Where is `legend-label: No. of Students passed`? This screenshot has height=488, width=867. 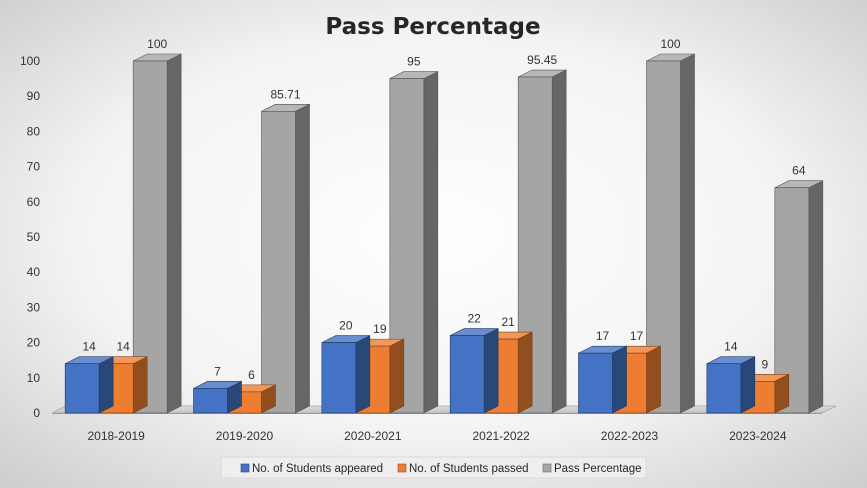
legend-label: No. of Students passed is located at coordinates (469, 469).